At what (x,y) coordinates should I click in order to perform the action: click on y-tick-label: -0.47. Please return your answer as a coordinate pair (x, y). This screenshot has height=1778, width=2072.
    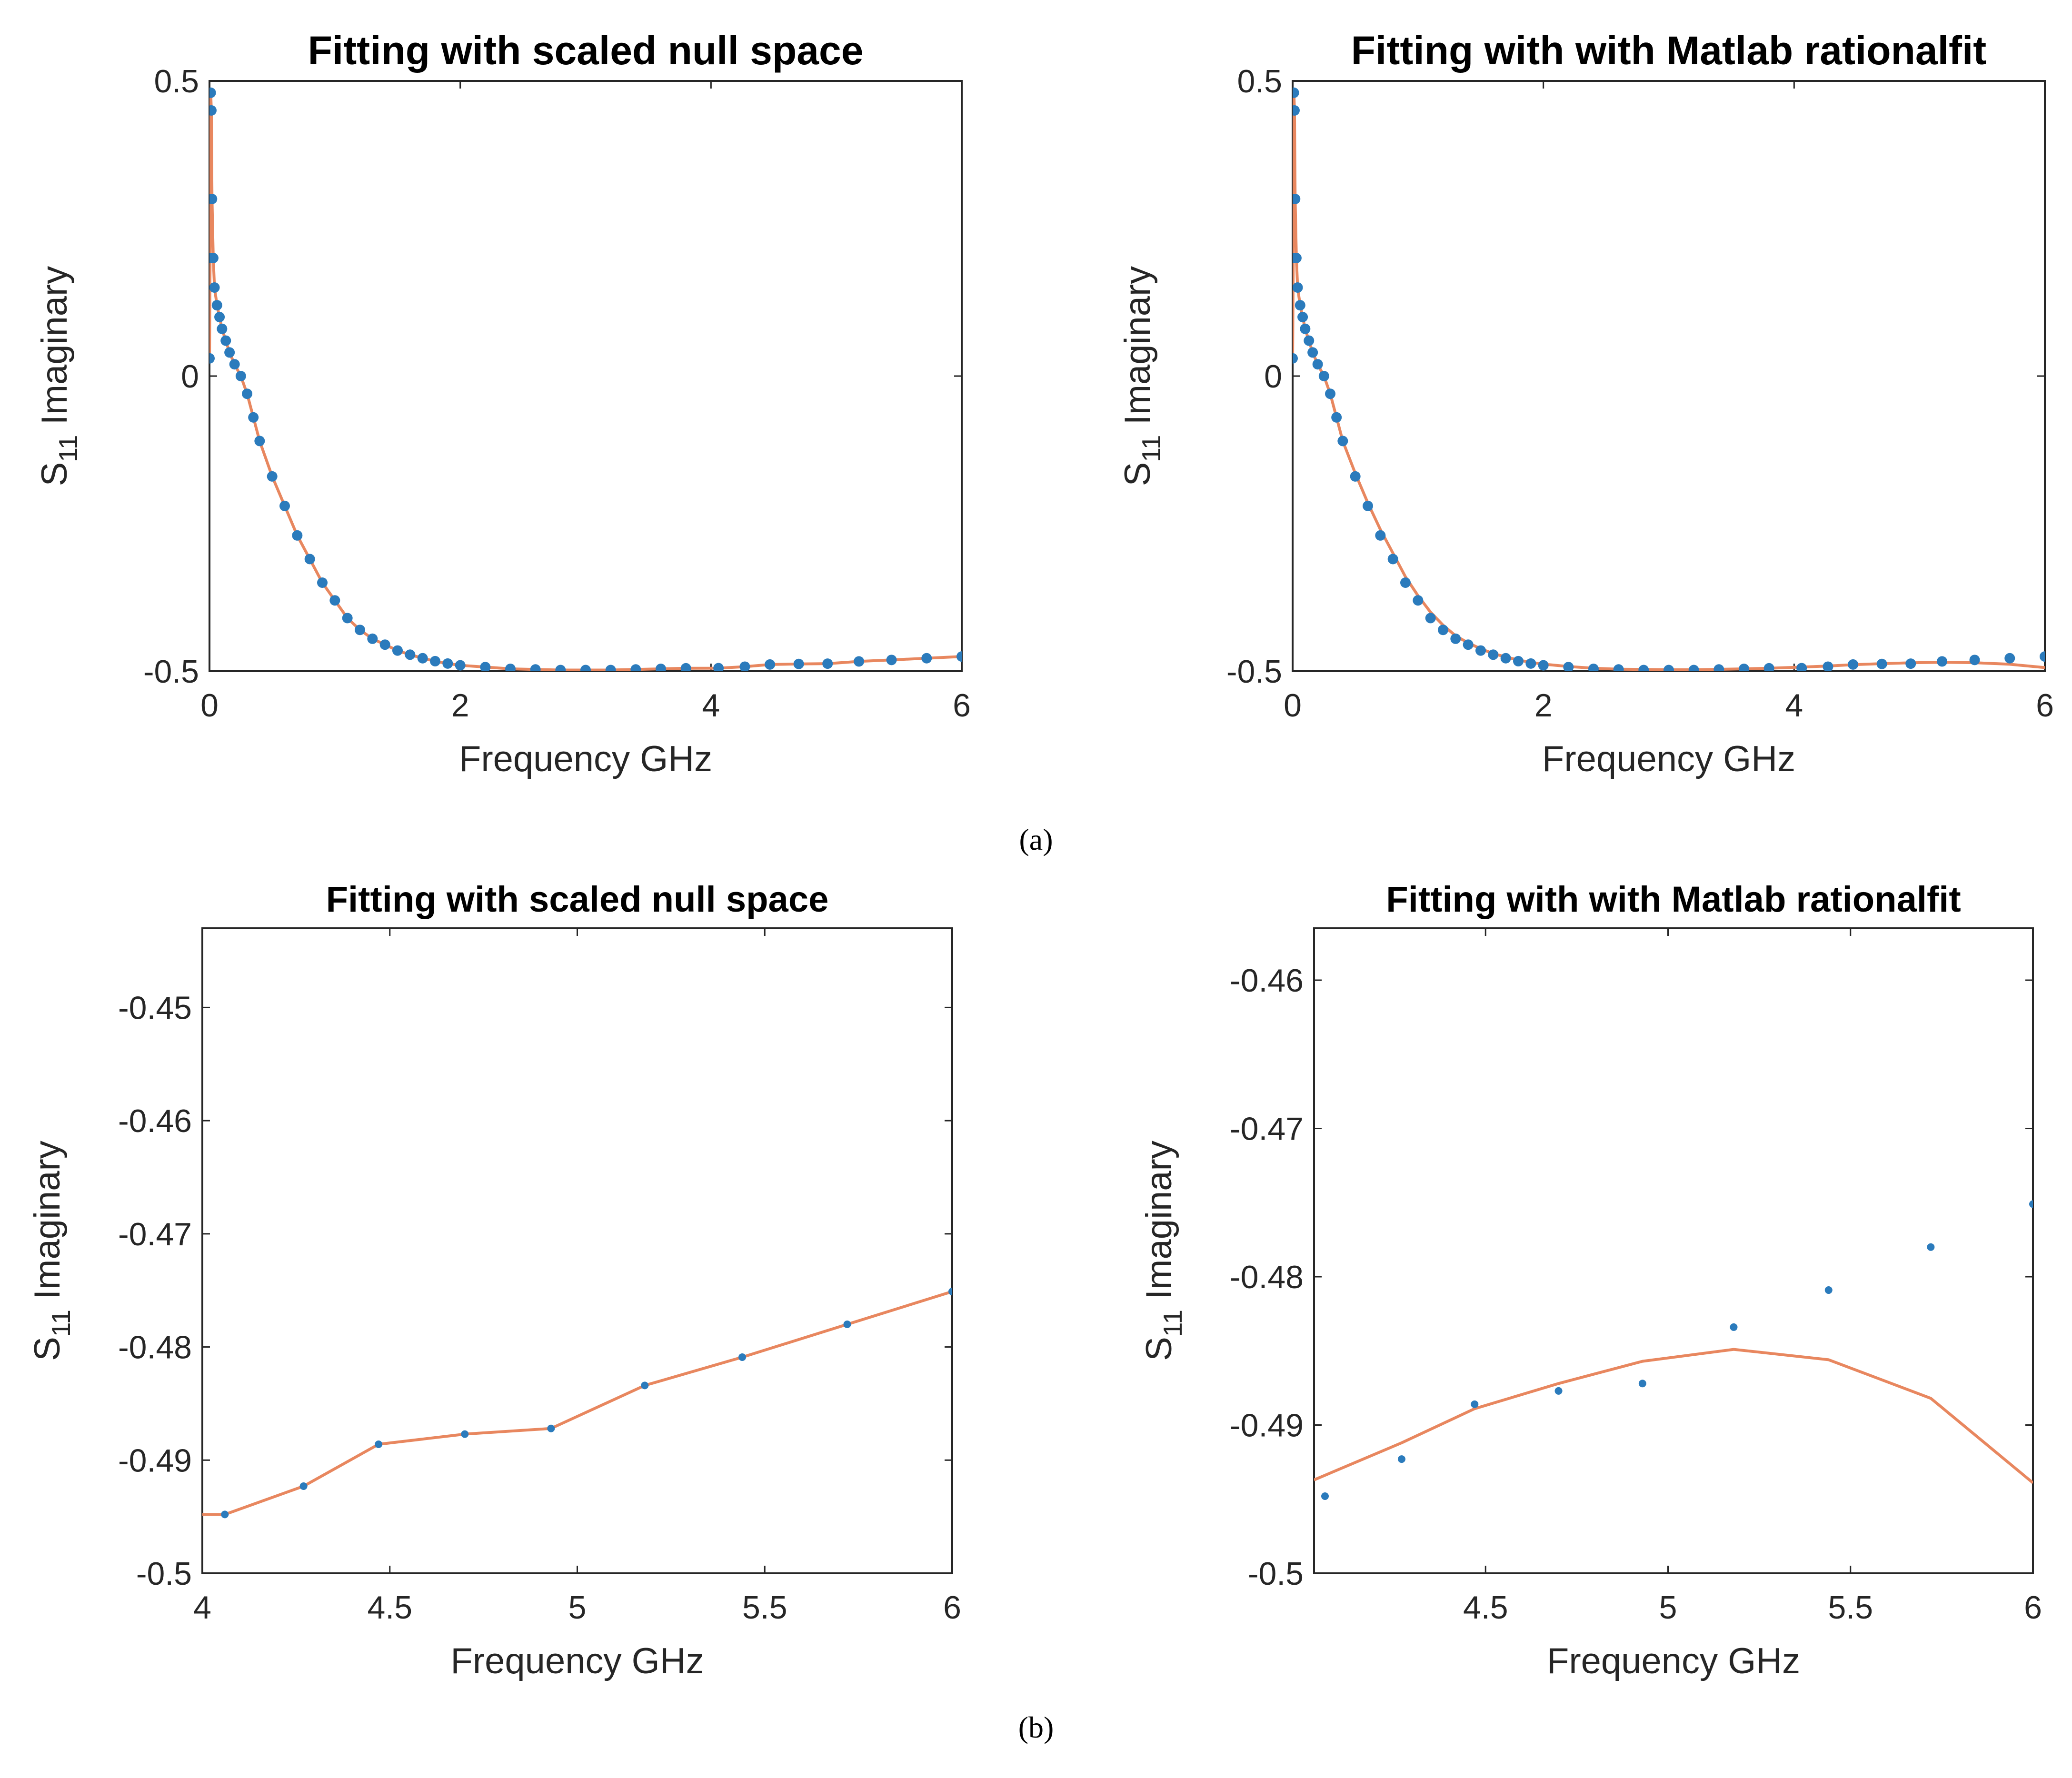
    Looking at the image, I should click on (155, 1234).